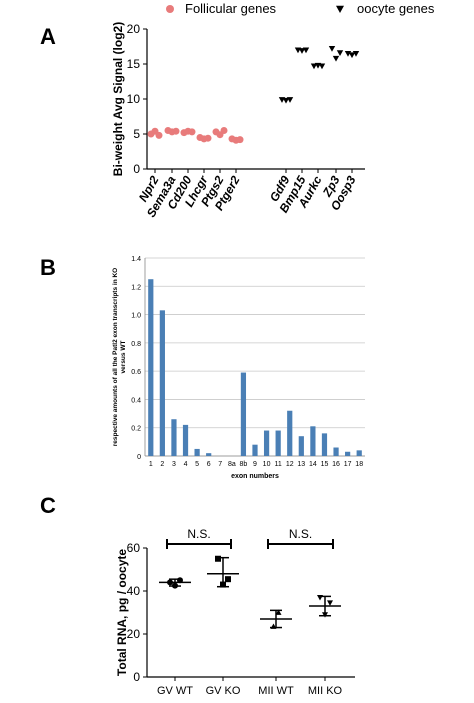  Describe the element at coordinates (118, 99) in the screenshot. I see `a-y-axis-label: Bi-weight Avg Signal (log2)` at that location.